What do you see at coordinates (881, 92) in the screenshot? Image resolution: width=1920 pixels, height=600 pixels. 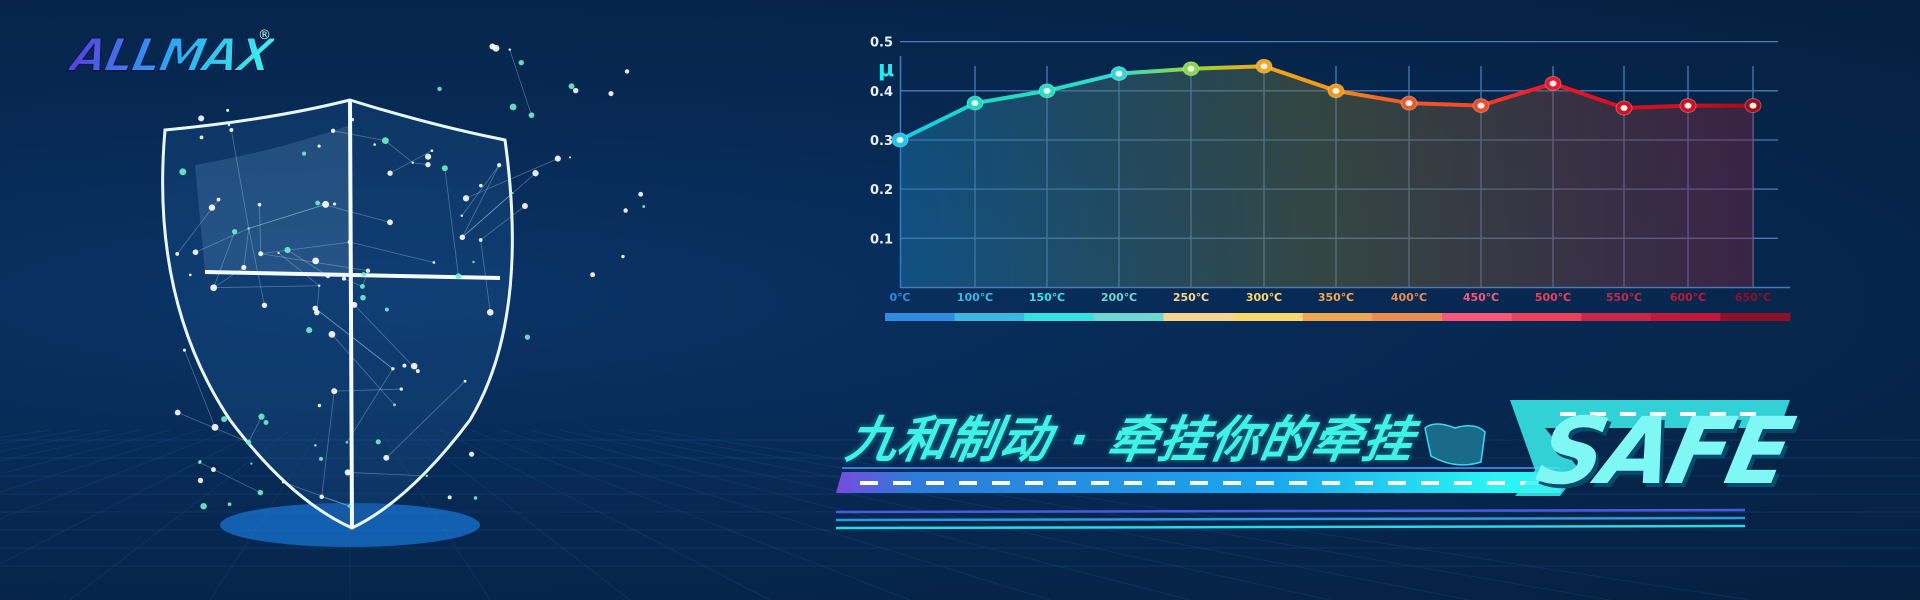 I see `y-tick-label: 0.4` at bounding box center [881, 92].